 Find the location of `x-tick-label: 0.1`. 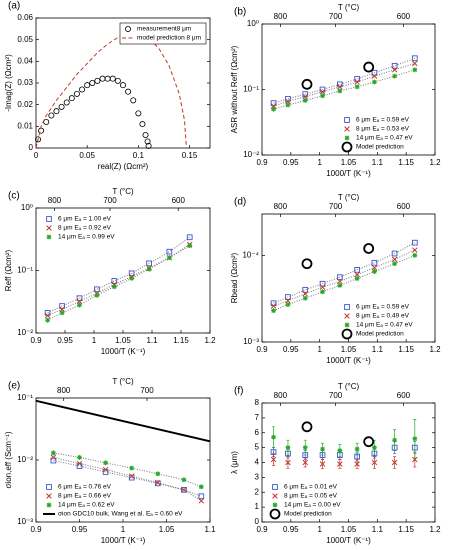

x-tick-label: 0.1 is located at coordinates (139, 155).